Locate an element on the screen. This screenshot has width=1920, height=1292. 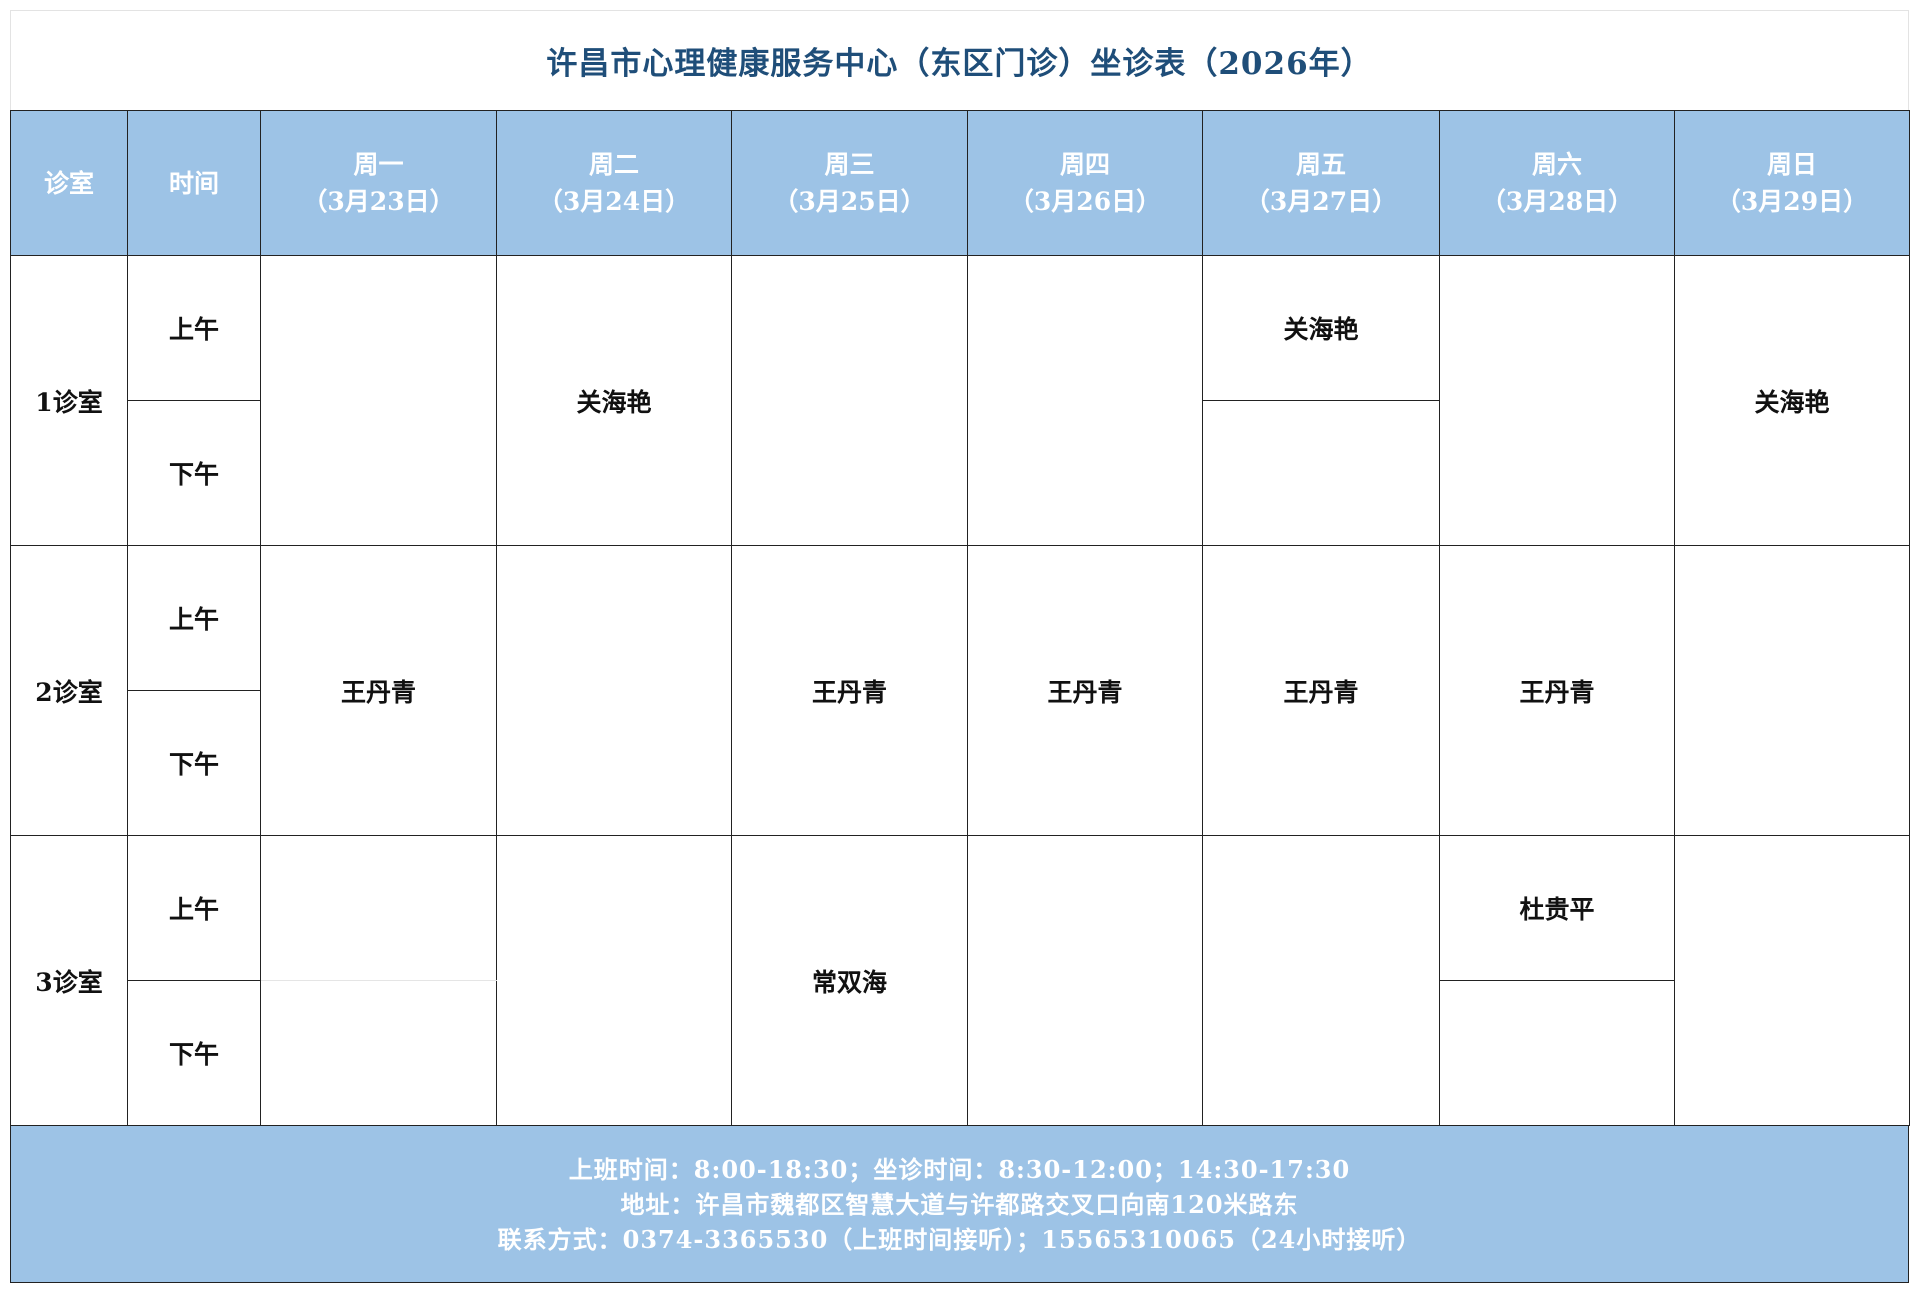
date-label: （3月25日） is located at coordinates (849, 201).